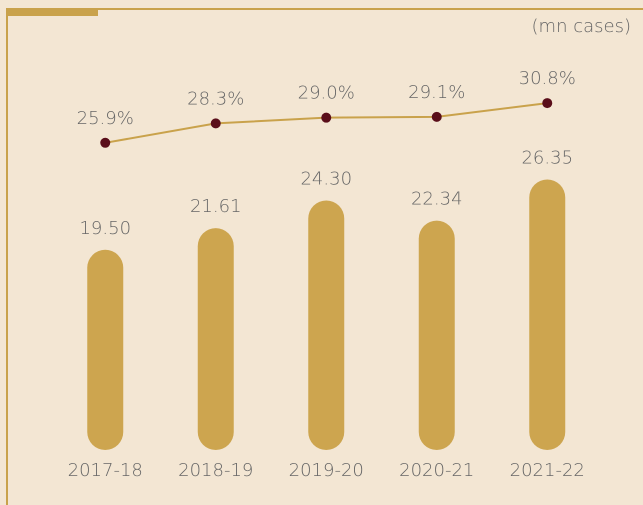 This screenshot has height=505, width=643. What do you see at coordinates (52, 12) in the screenshot?
I see `frame-tab` at bounding box center [52, 12].